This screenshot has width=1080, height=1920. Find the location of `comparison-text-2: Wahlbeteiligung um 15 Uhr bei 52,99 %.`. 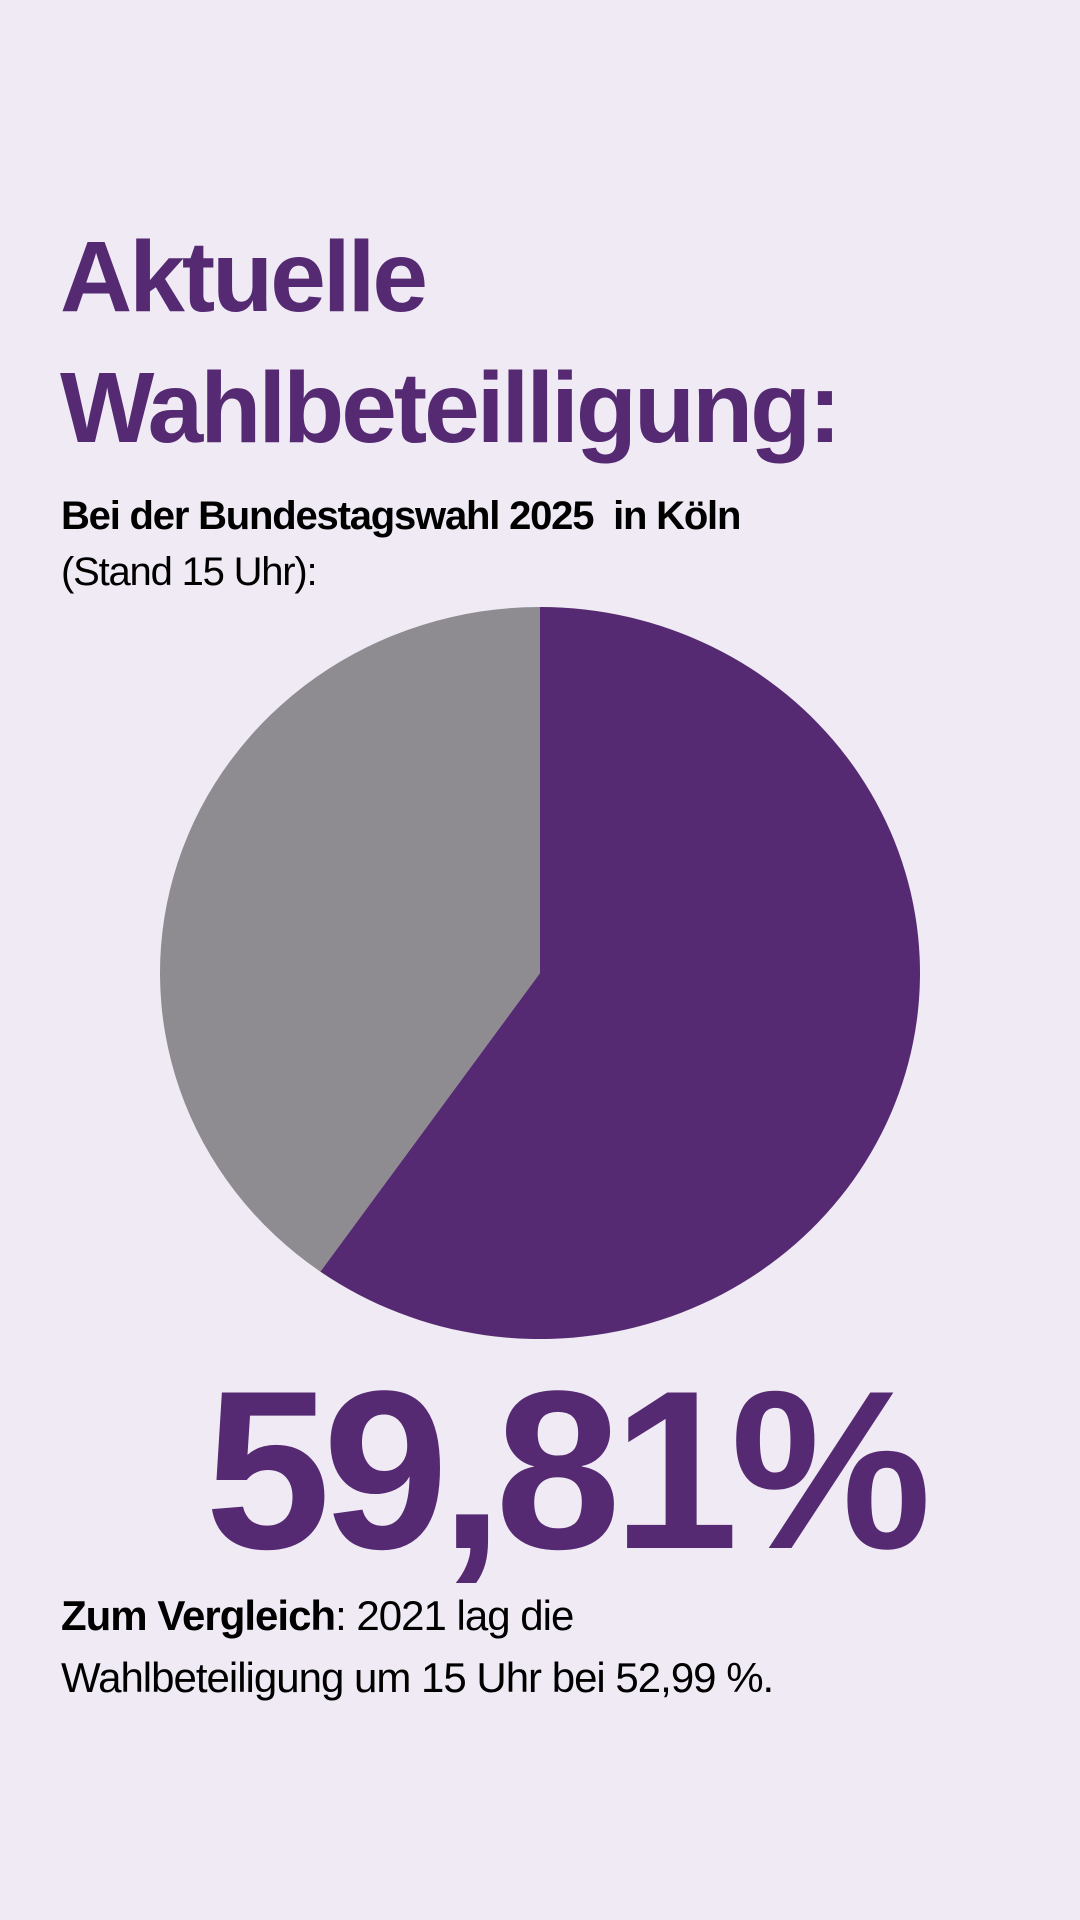

comparison-text-2: Wahlbeteiligung um 15 Uhr bei 52,99 %. is located at coordinates (417, 1677).